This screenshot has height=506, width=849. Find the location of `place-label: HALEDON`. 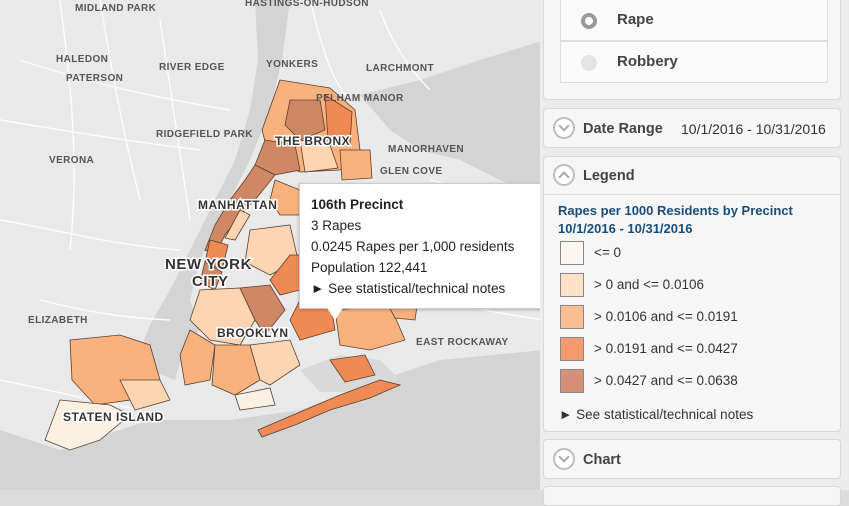

place-label: HALEDON is located at coordinates (82, 59).